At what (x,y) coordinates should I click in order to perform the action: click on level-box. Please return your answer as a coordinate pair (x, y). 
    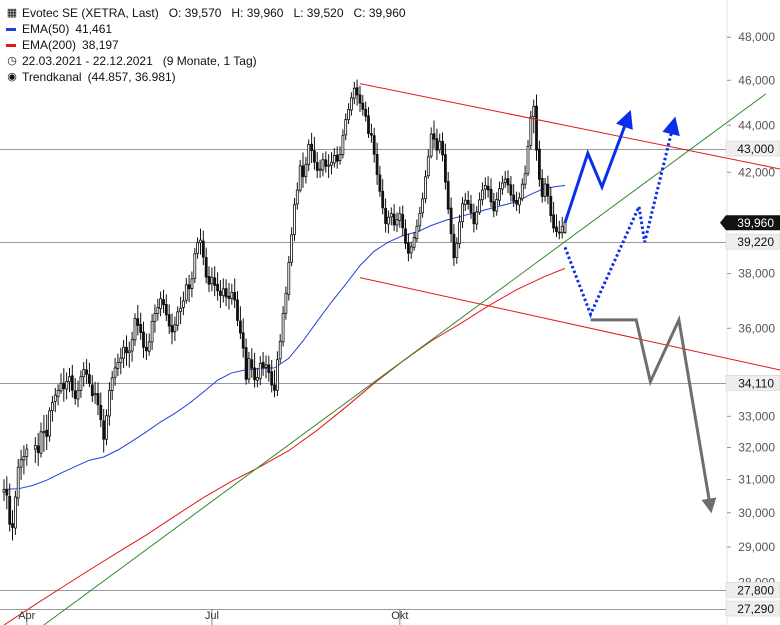
    Looking at the image, I should click on (752, 241).